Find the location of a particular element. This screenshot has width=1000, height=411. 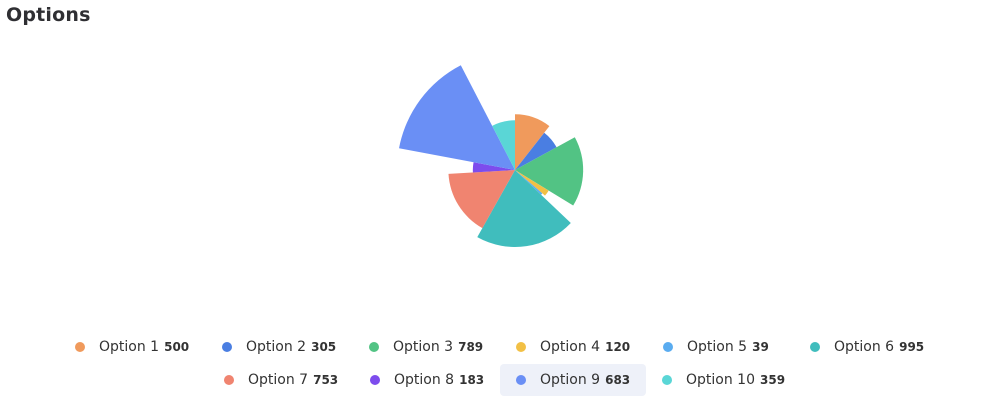

legend-value: 683 is located at coordinates (618, 380).